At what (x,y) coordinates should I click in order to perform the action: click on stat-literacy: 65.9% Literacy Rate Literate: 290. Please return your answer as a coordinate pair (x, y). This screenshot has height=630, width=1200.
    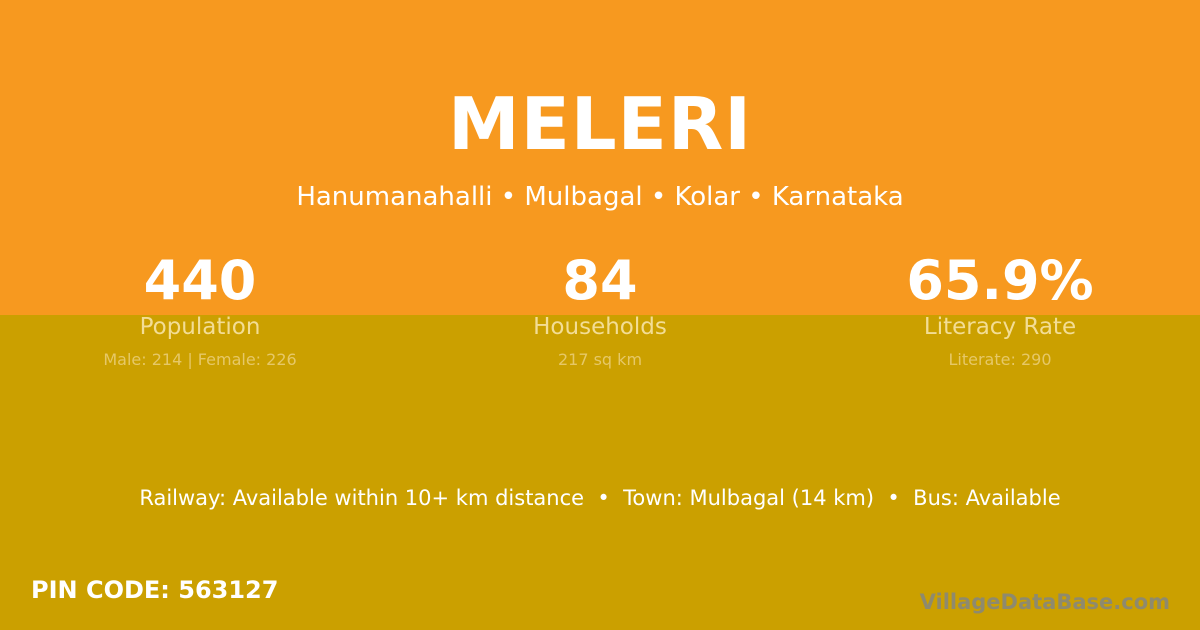
    Looking at the image, I should click on (1000, 309).